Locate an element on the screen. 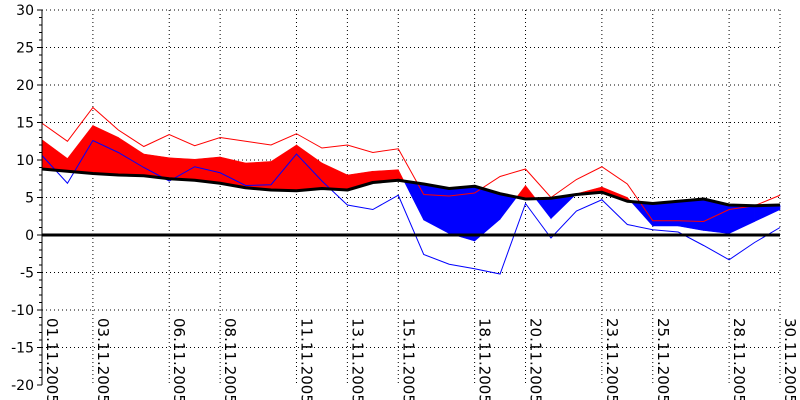 The width and height of the screenshot is (800, 400). x-tick-label: 15.11.2005 is located at coordinates (408, 359).